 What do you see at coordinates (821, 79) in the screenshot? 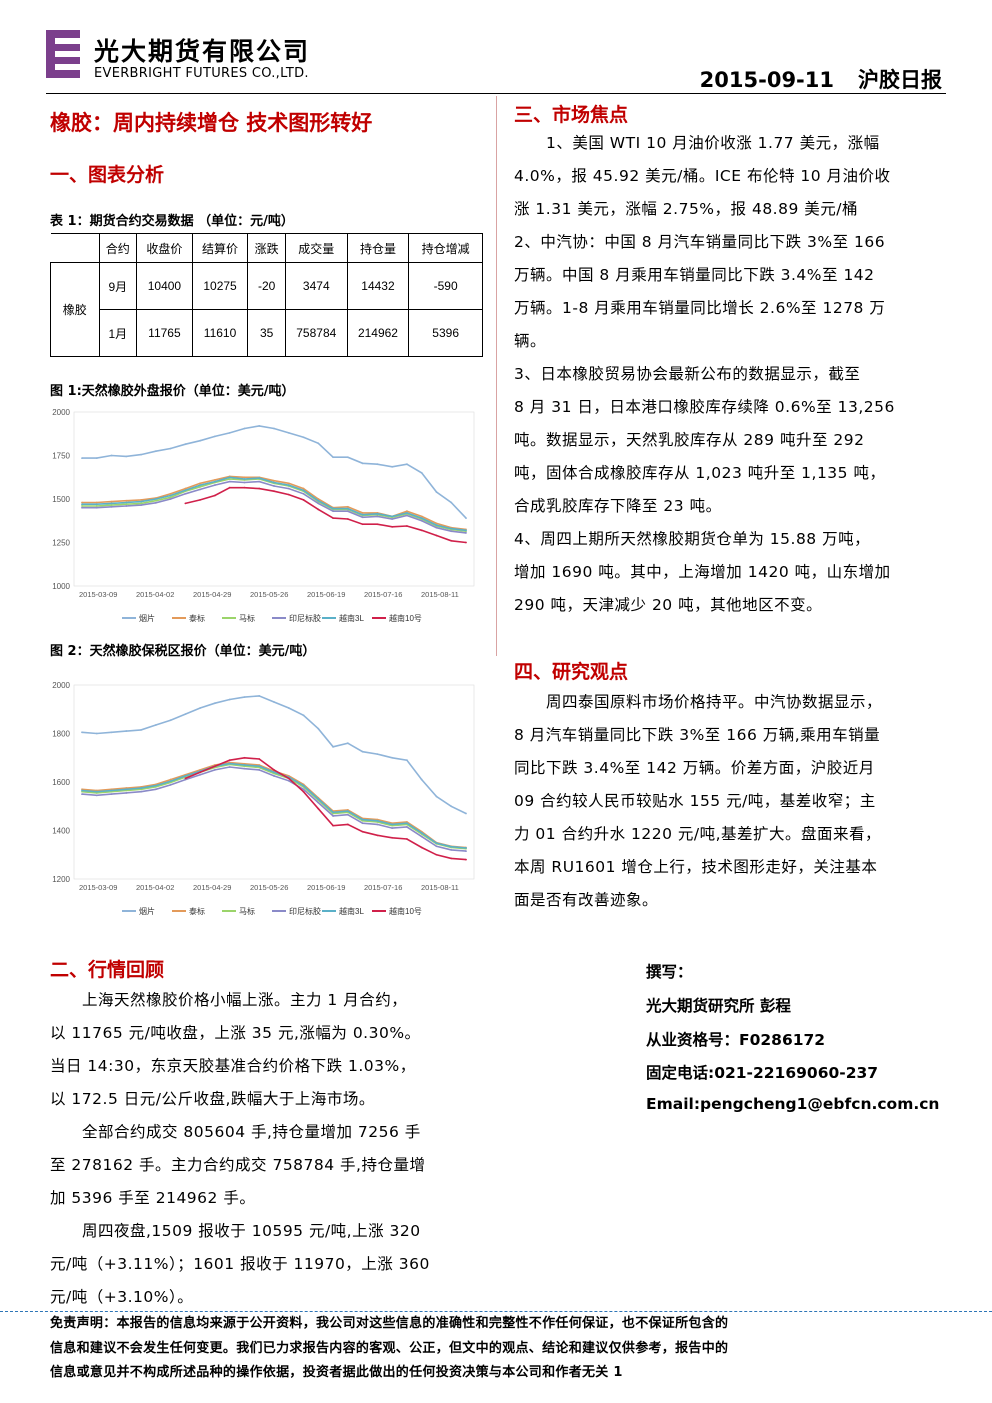
I see `report-header: 2015-09-11 沪胶日报` at bounding box center [821, 79].